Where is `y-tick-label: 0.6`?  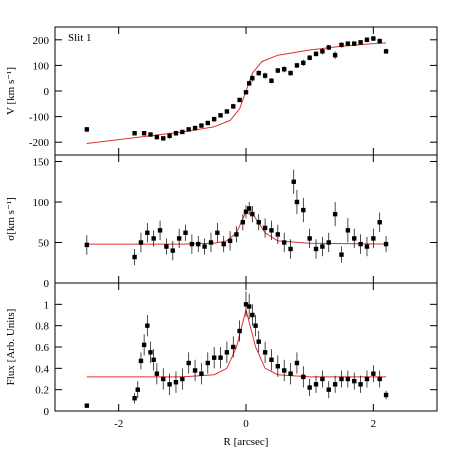
y-tick-label: 0.6 is located at coordinates (42, 348).